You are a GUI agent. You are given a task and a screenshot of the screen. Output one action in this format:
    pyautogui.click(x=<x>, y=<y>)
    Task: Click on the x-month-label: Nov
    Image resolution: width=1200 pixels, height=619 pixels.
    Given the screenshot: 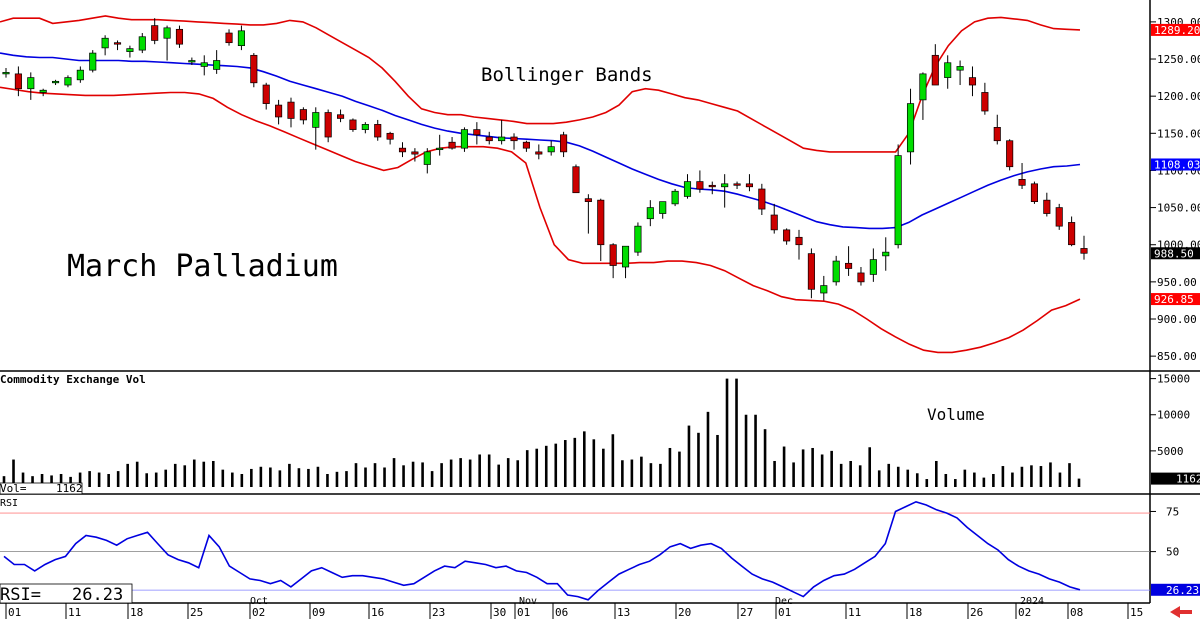 What is the action you would take?
    pyautogui.click(x=528, y=601)
    